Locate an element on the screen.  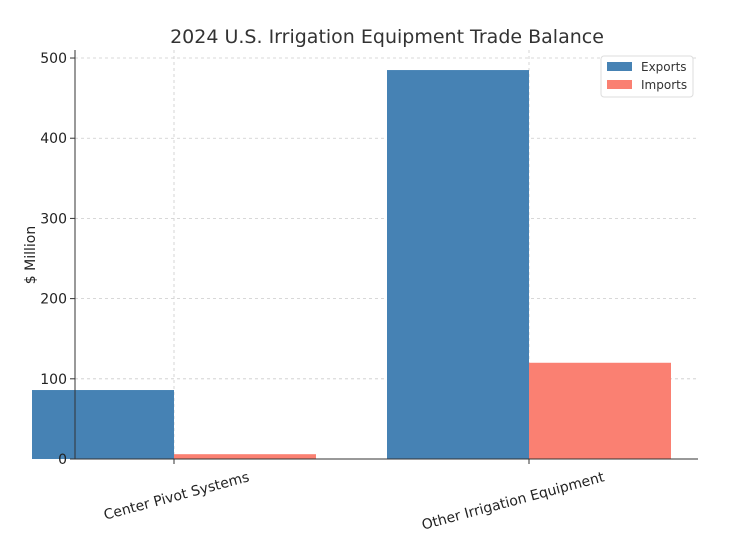
y-tick-label: 200 is located at coordinates (53, 300).